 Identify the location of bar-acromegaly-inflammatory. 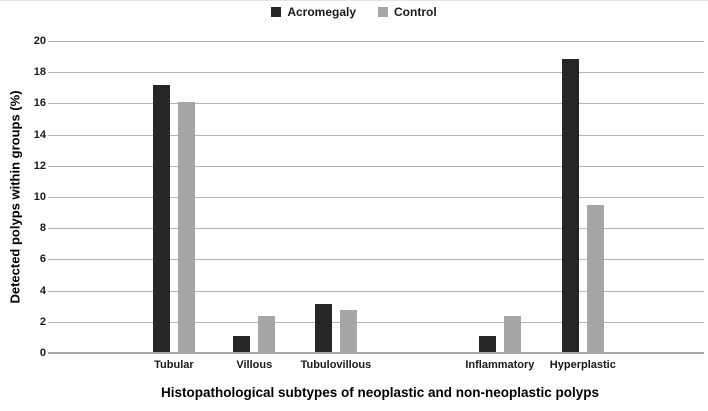
(487, 344).